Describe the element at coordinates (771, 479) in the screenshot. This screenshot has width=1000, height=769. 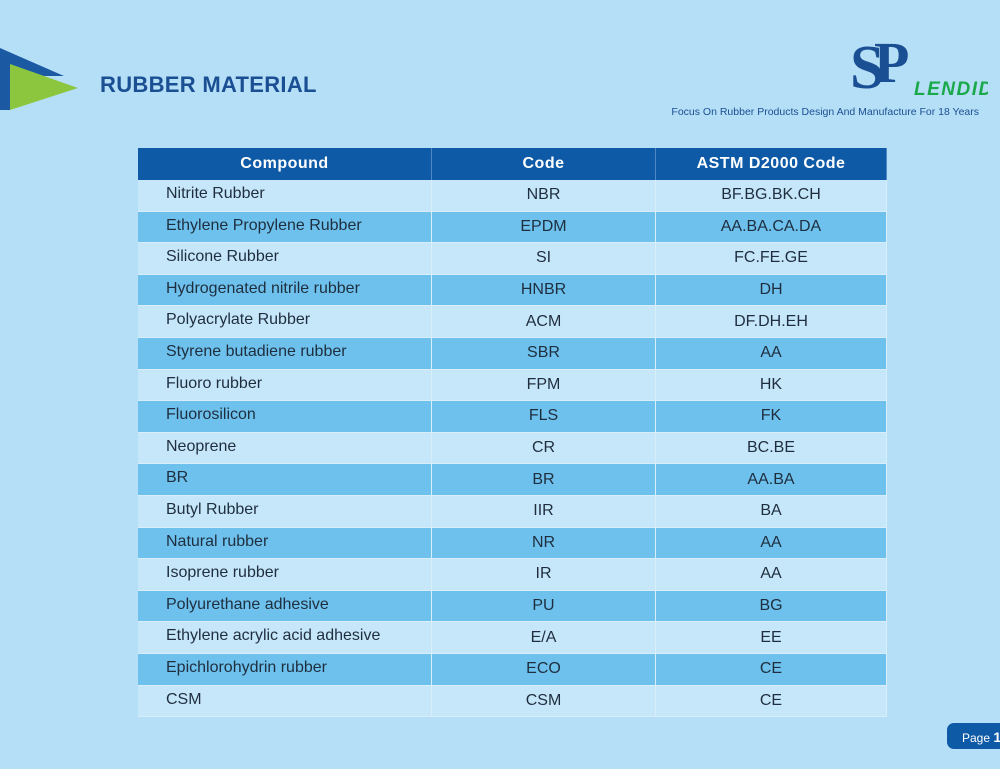
I see `cell-astm-code: AA.BA` at that location.